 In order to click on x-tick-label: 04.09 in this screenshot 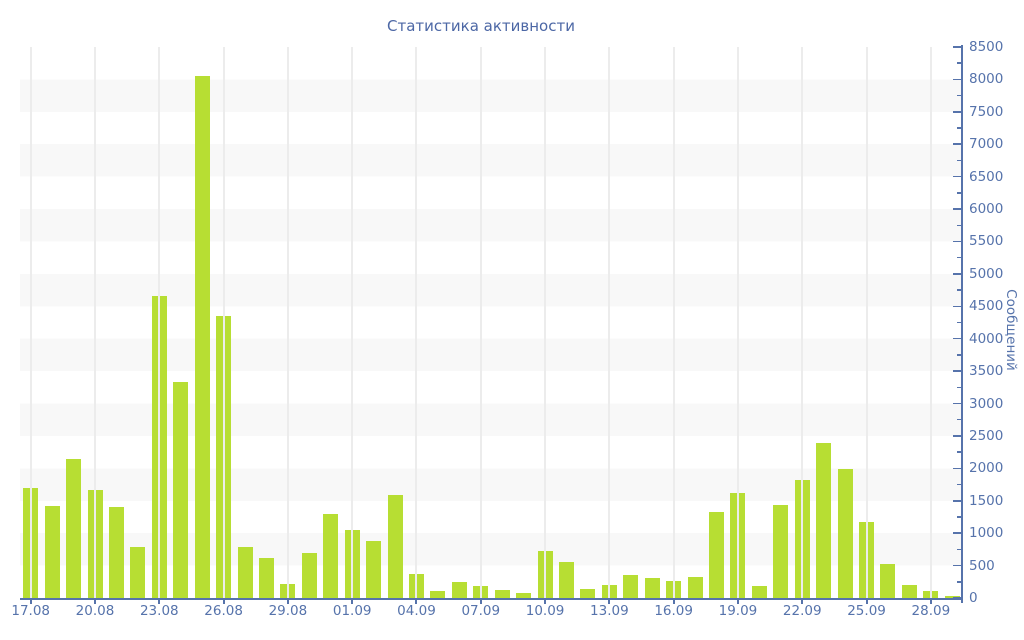, I will do `click(416, 611)`.